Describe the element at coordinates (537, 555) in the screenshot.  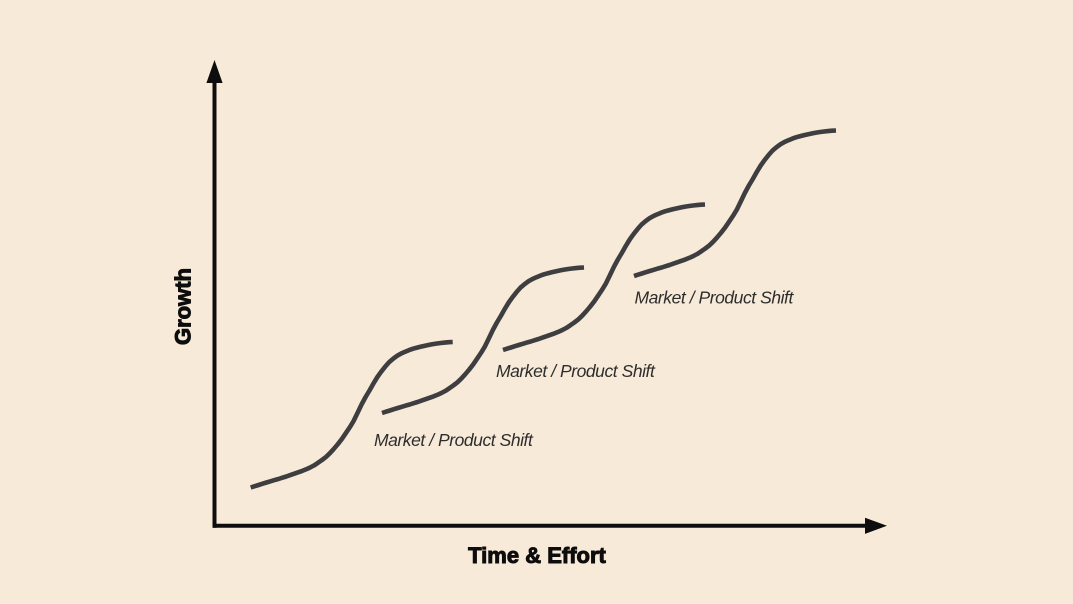
I see `svg-text: Time & Effort` at that location.